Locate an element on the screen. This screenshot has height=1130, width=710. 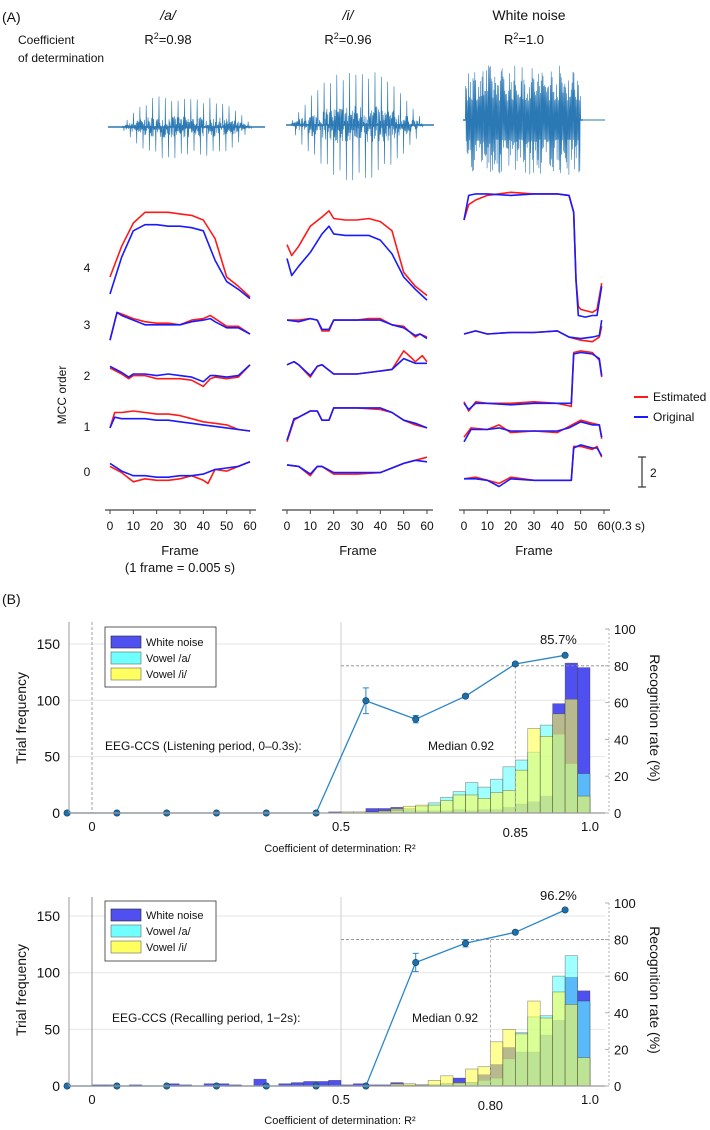
mcc-order-axis-label: MCC order is located at coordinates (62, 395).